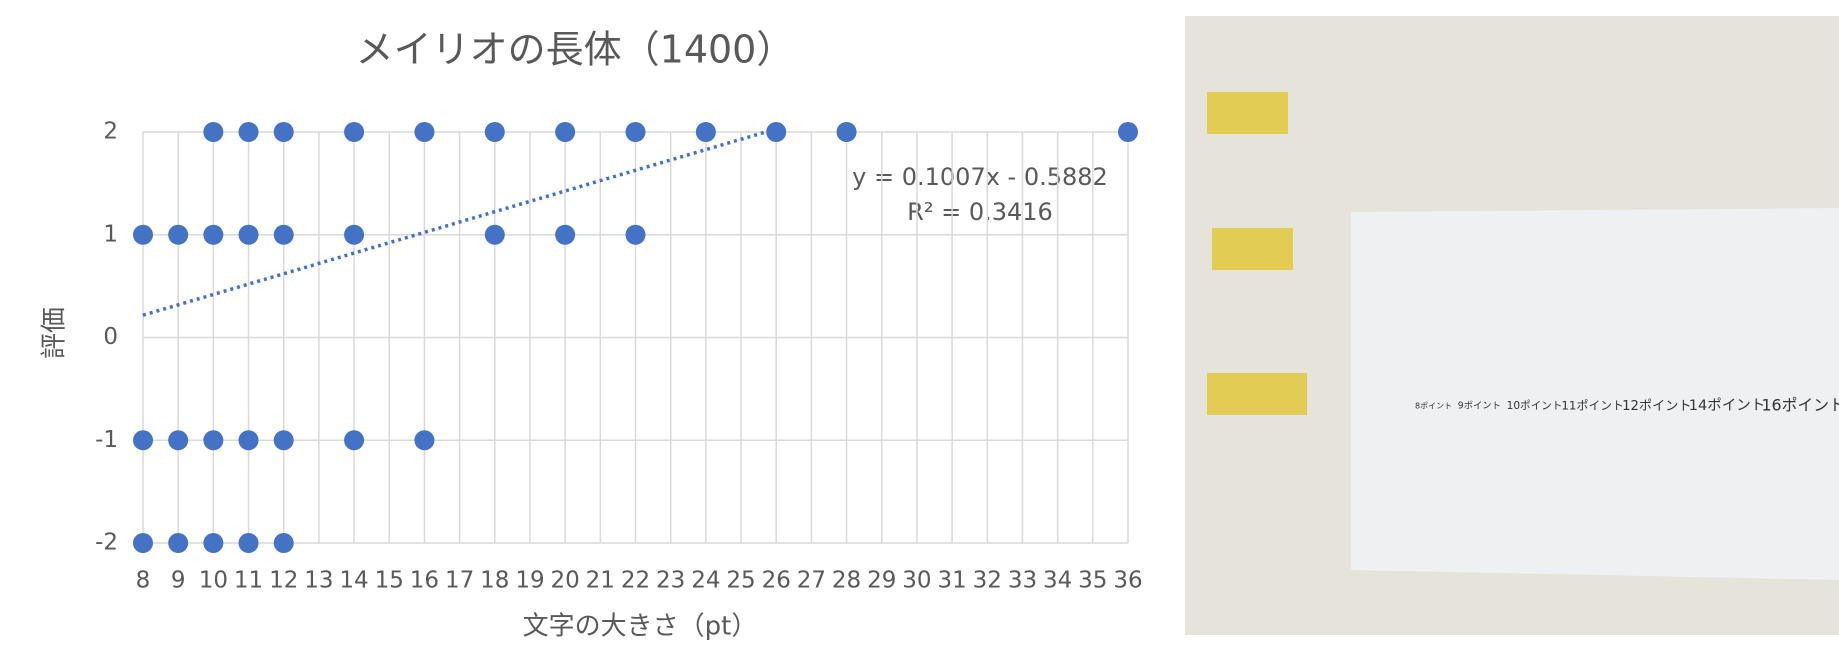 The height and width of the screenshot is (662, 1839). What do you see at coordinates (600, 581) in the screenshot?
I see `x-tick-label: 21` at bounding box center [600, 581].